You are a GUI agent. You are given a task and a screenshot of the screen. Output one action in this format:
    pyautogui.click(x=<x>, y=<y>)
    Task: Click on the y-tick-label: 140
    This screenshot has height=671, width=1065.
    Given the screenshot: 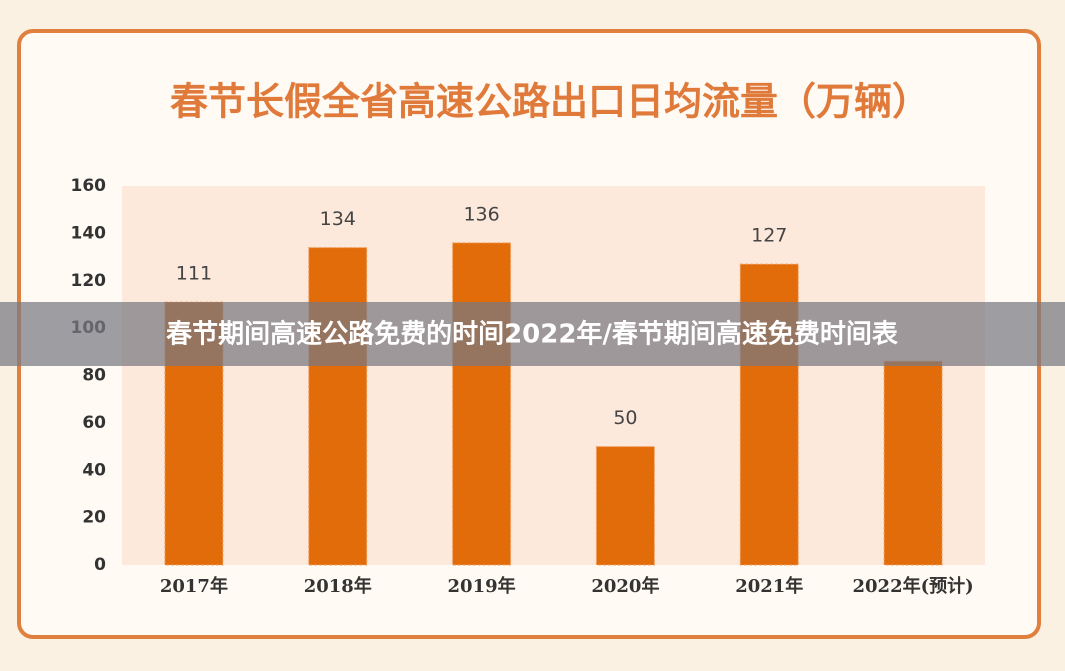 What is the action you would take?
    pyautogui.click(x=89, y=233)
    